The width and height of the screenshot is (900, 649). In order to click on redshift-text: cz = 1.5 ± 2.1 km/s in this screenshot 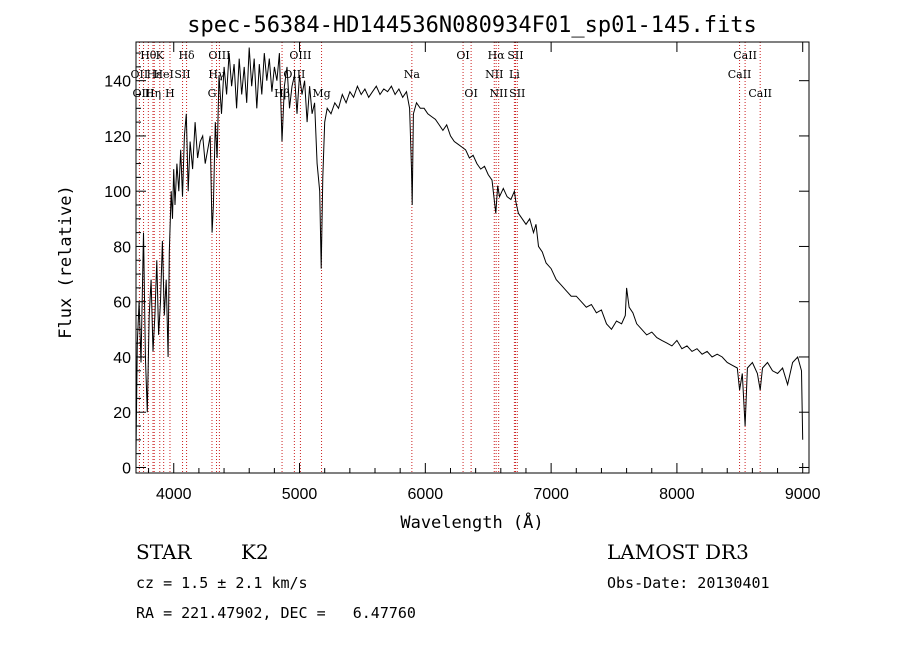, I will do `click(222, 583)`.